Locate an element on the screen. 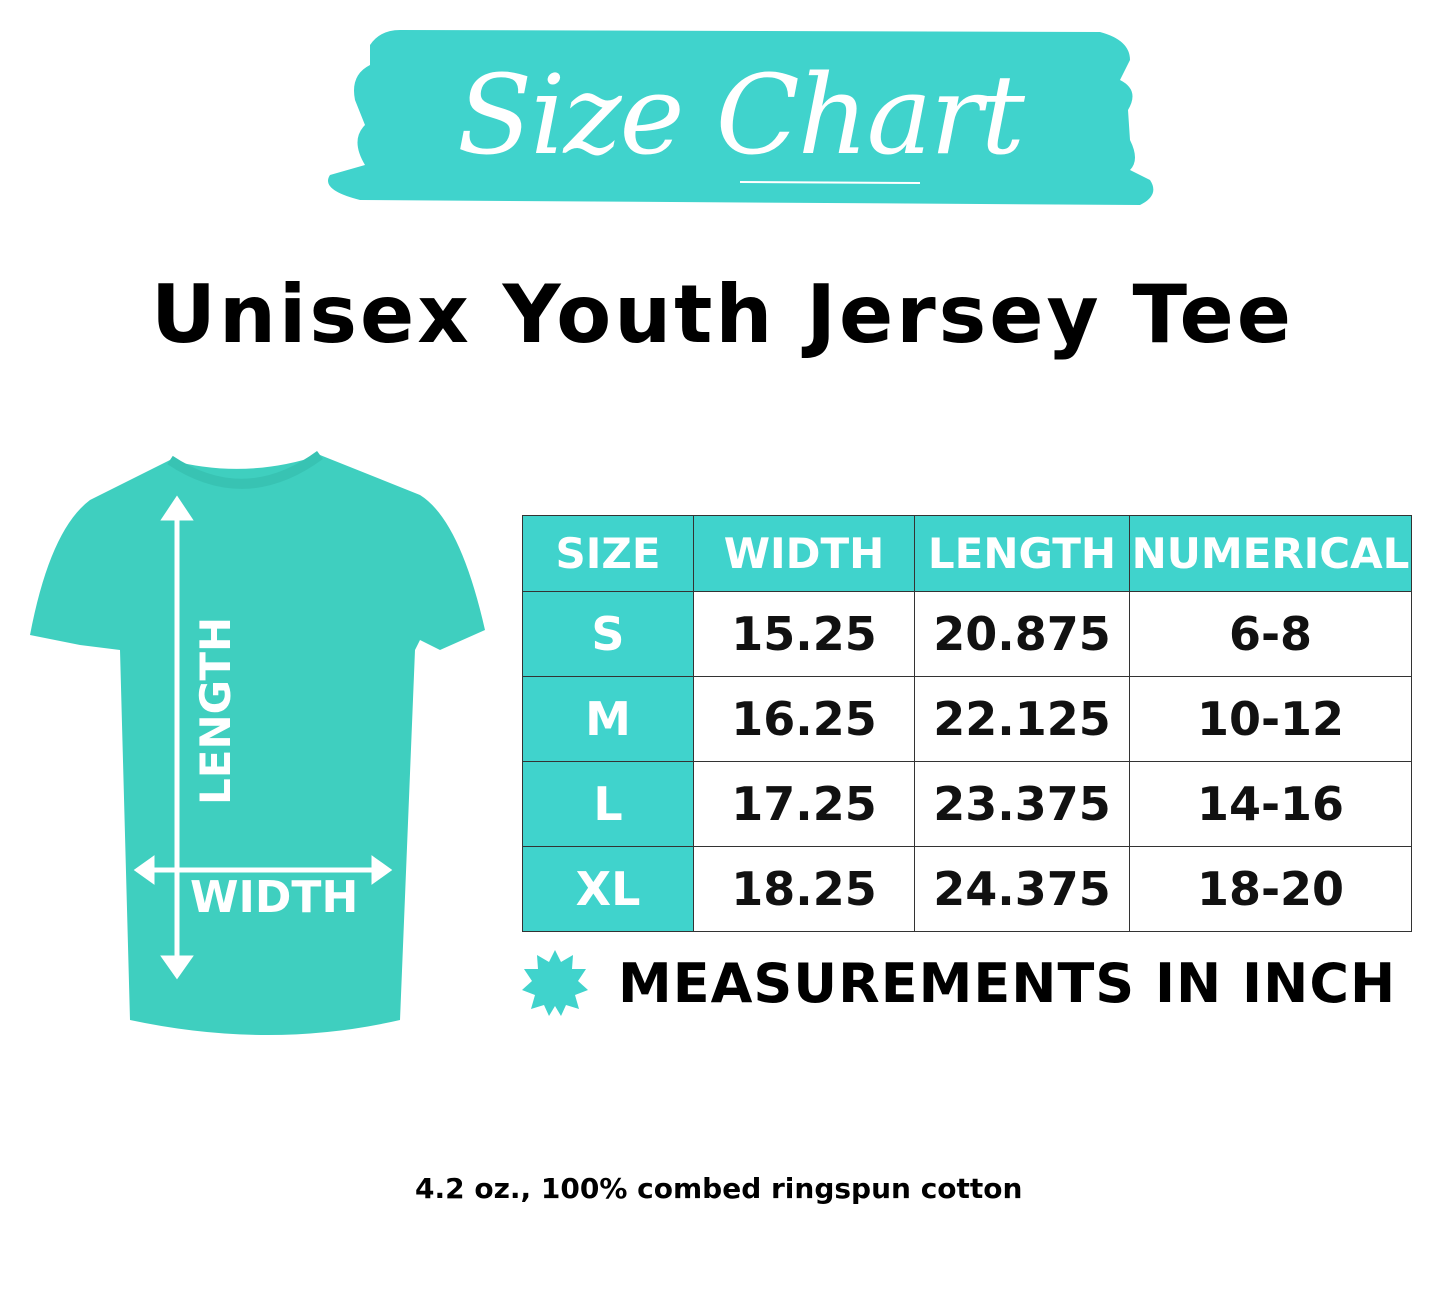  table-row: L 17.25 23.375 14-16 is located at coordinates (967, 804).